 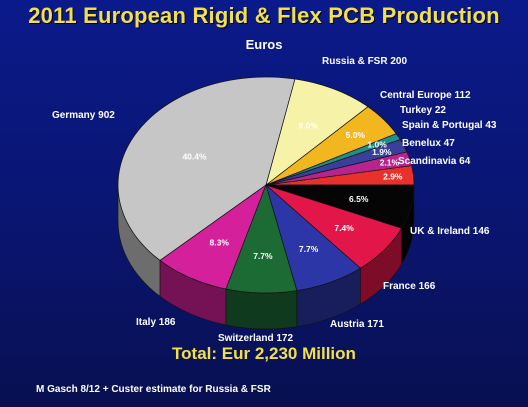 I want to click on category-label: Russia & FSR 200, so click(x=364, y=61).